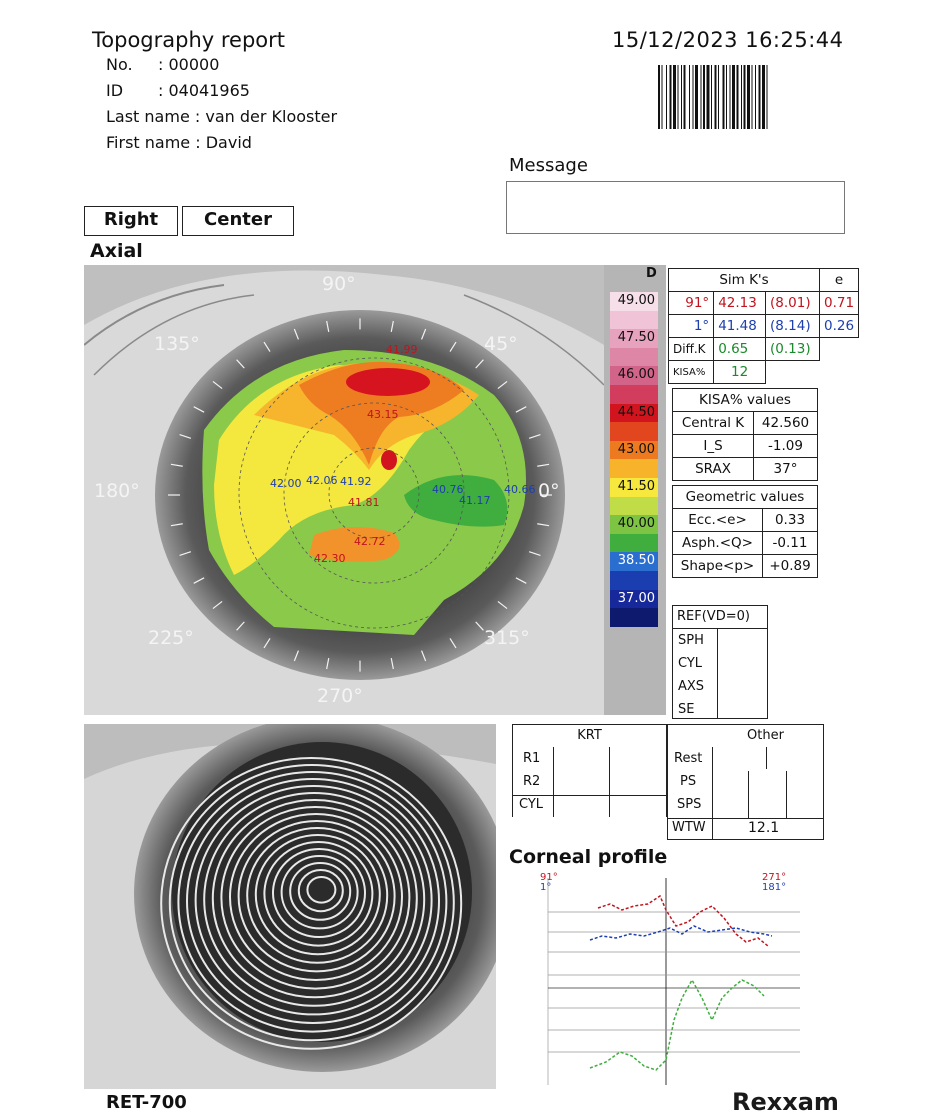 This screenshot has height=1120, width=928. Describe the element at coordinates (532, 758) in the screenshot. I see `krt-row-label: R1` at that location.